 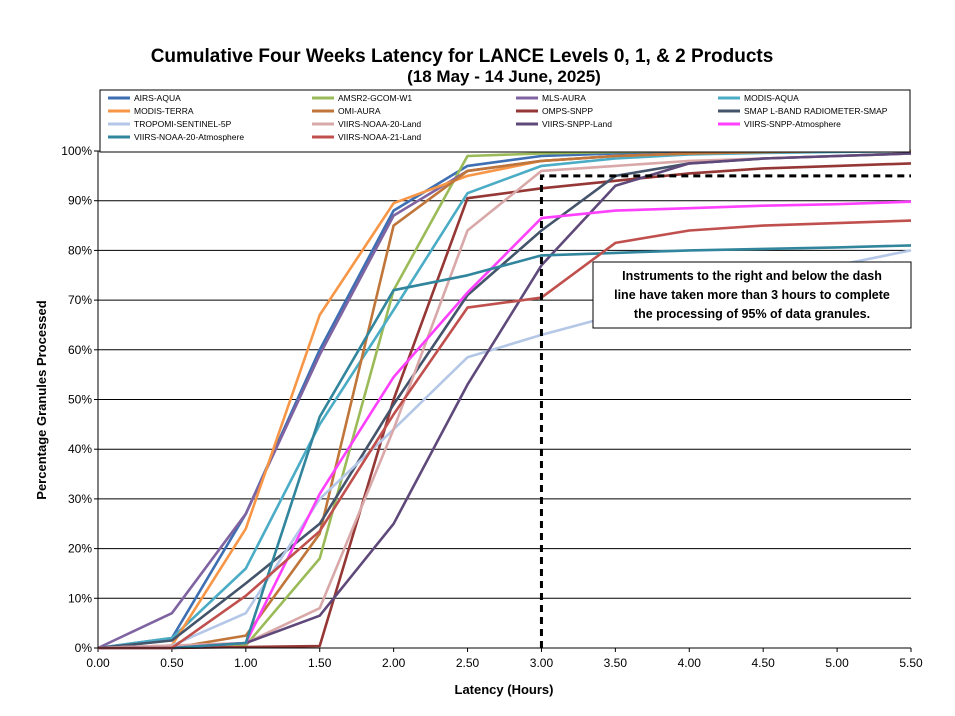 What do you see at coordinates (394, 663) in the screenshot?
I see `x-tick-label: 2.00` at bounding box center [394, 663].